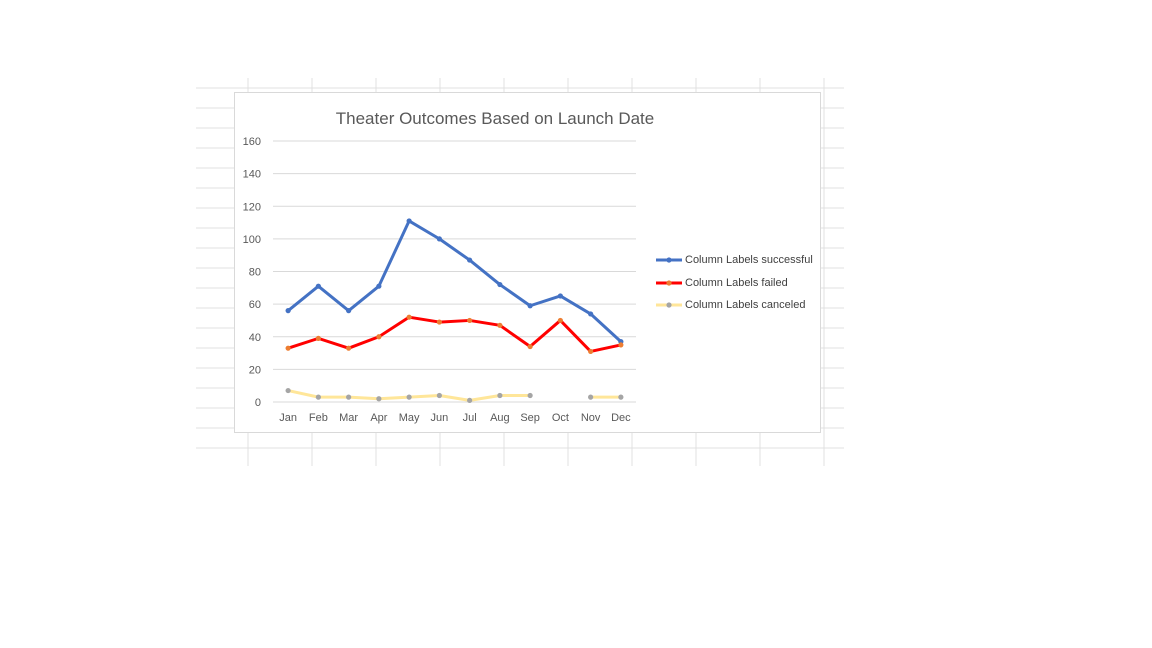 This screenshot has height=648, width=1152. I want to click on legend-item-canceled: Column Labels canceled, so click(737, 305).